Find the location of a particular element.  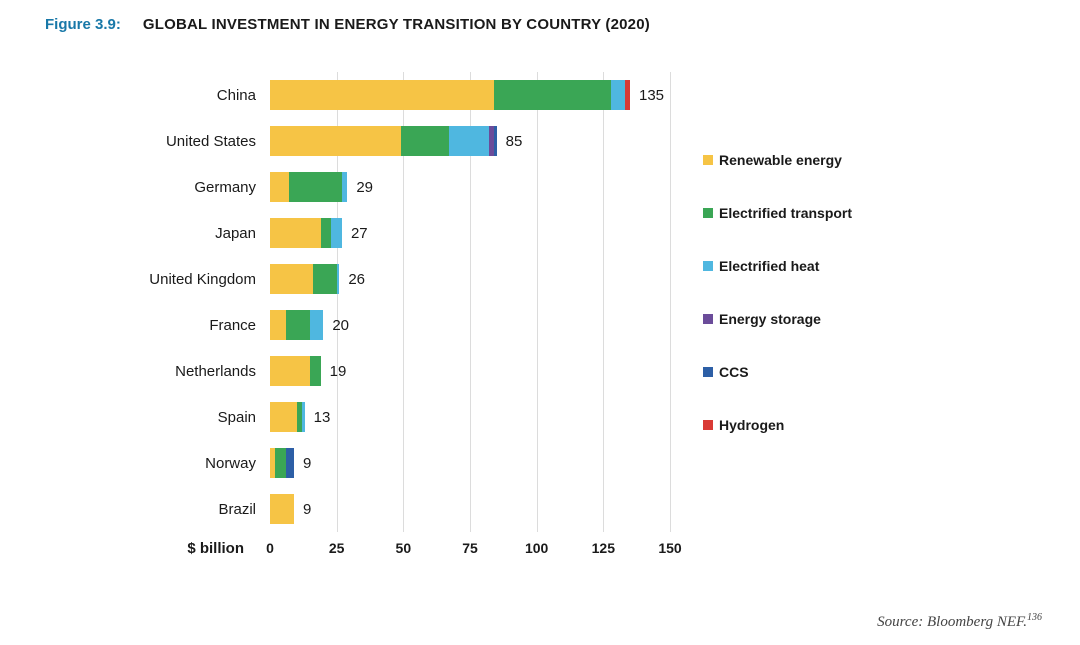

legend-item: CCS is located at coordinates (777, 372).